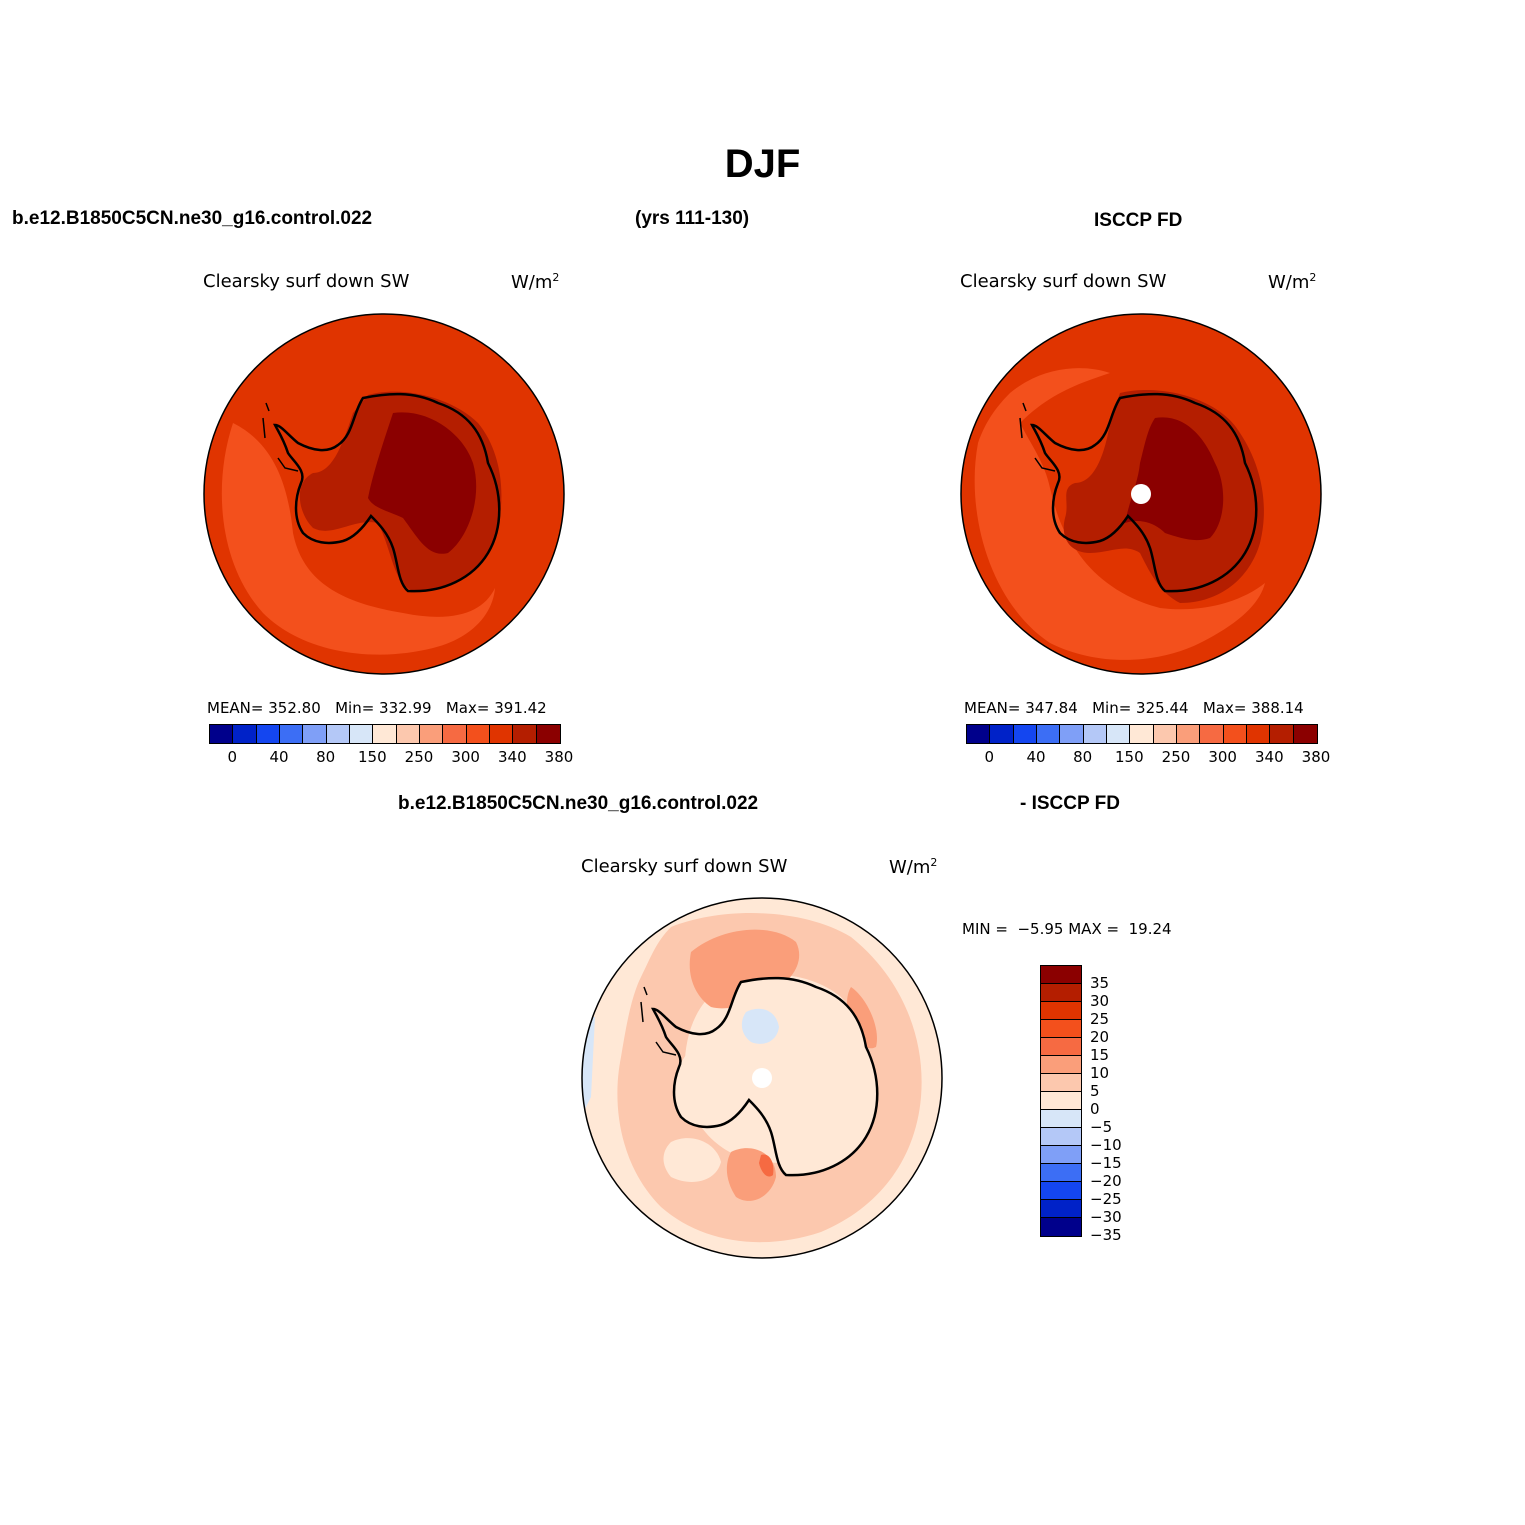 The height and width of the screenshot is (1525, 1525). What do you see at coordinates (1100, 1019) in the screenshot?
I see `colorbar-tick-label: 25` at bounding box center [1100, 1019].